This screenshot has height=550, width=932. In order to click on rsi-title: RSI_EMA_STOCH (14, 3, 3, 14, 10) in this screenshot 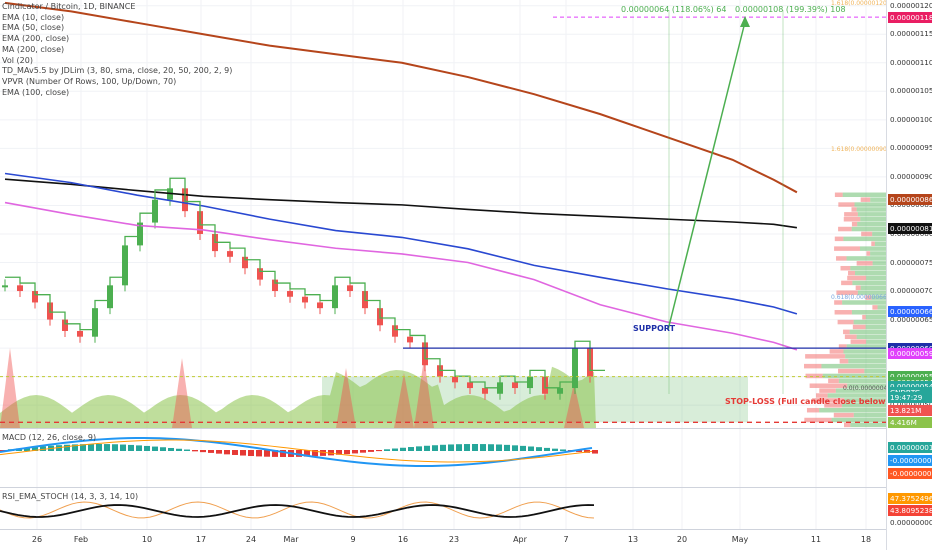, I will do `click(70, 496)`.